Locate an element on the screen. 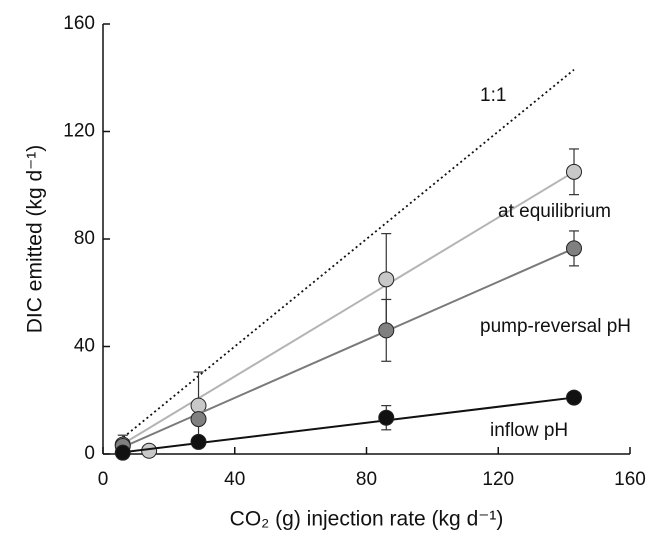 This screenshot has height=537, width=656. y-axis-label: DIC emitted (kg d⁻¹) is located at coordinates (35, 239).